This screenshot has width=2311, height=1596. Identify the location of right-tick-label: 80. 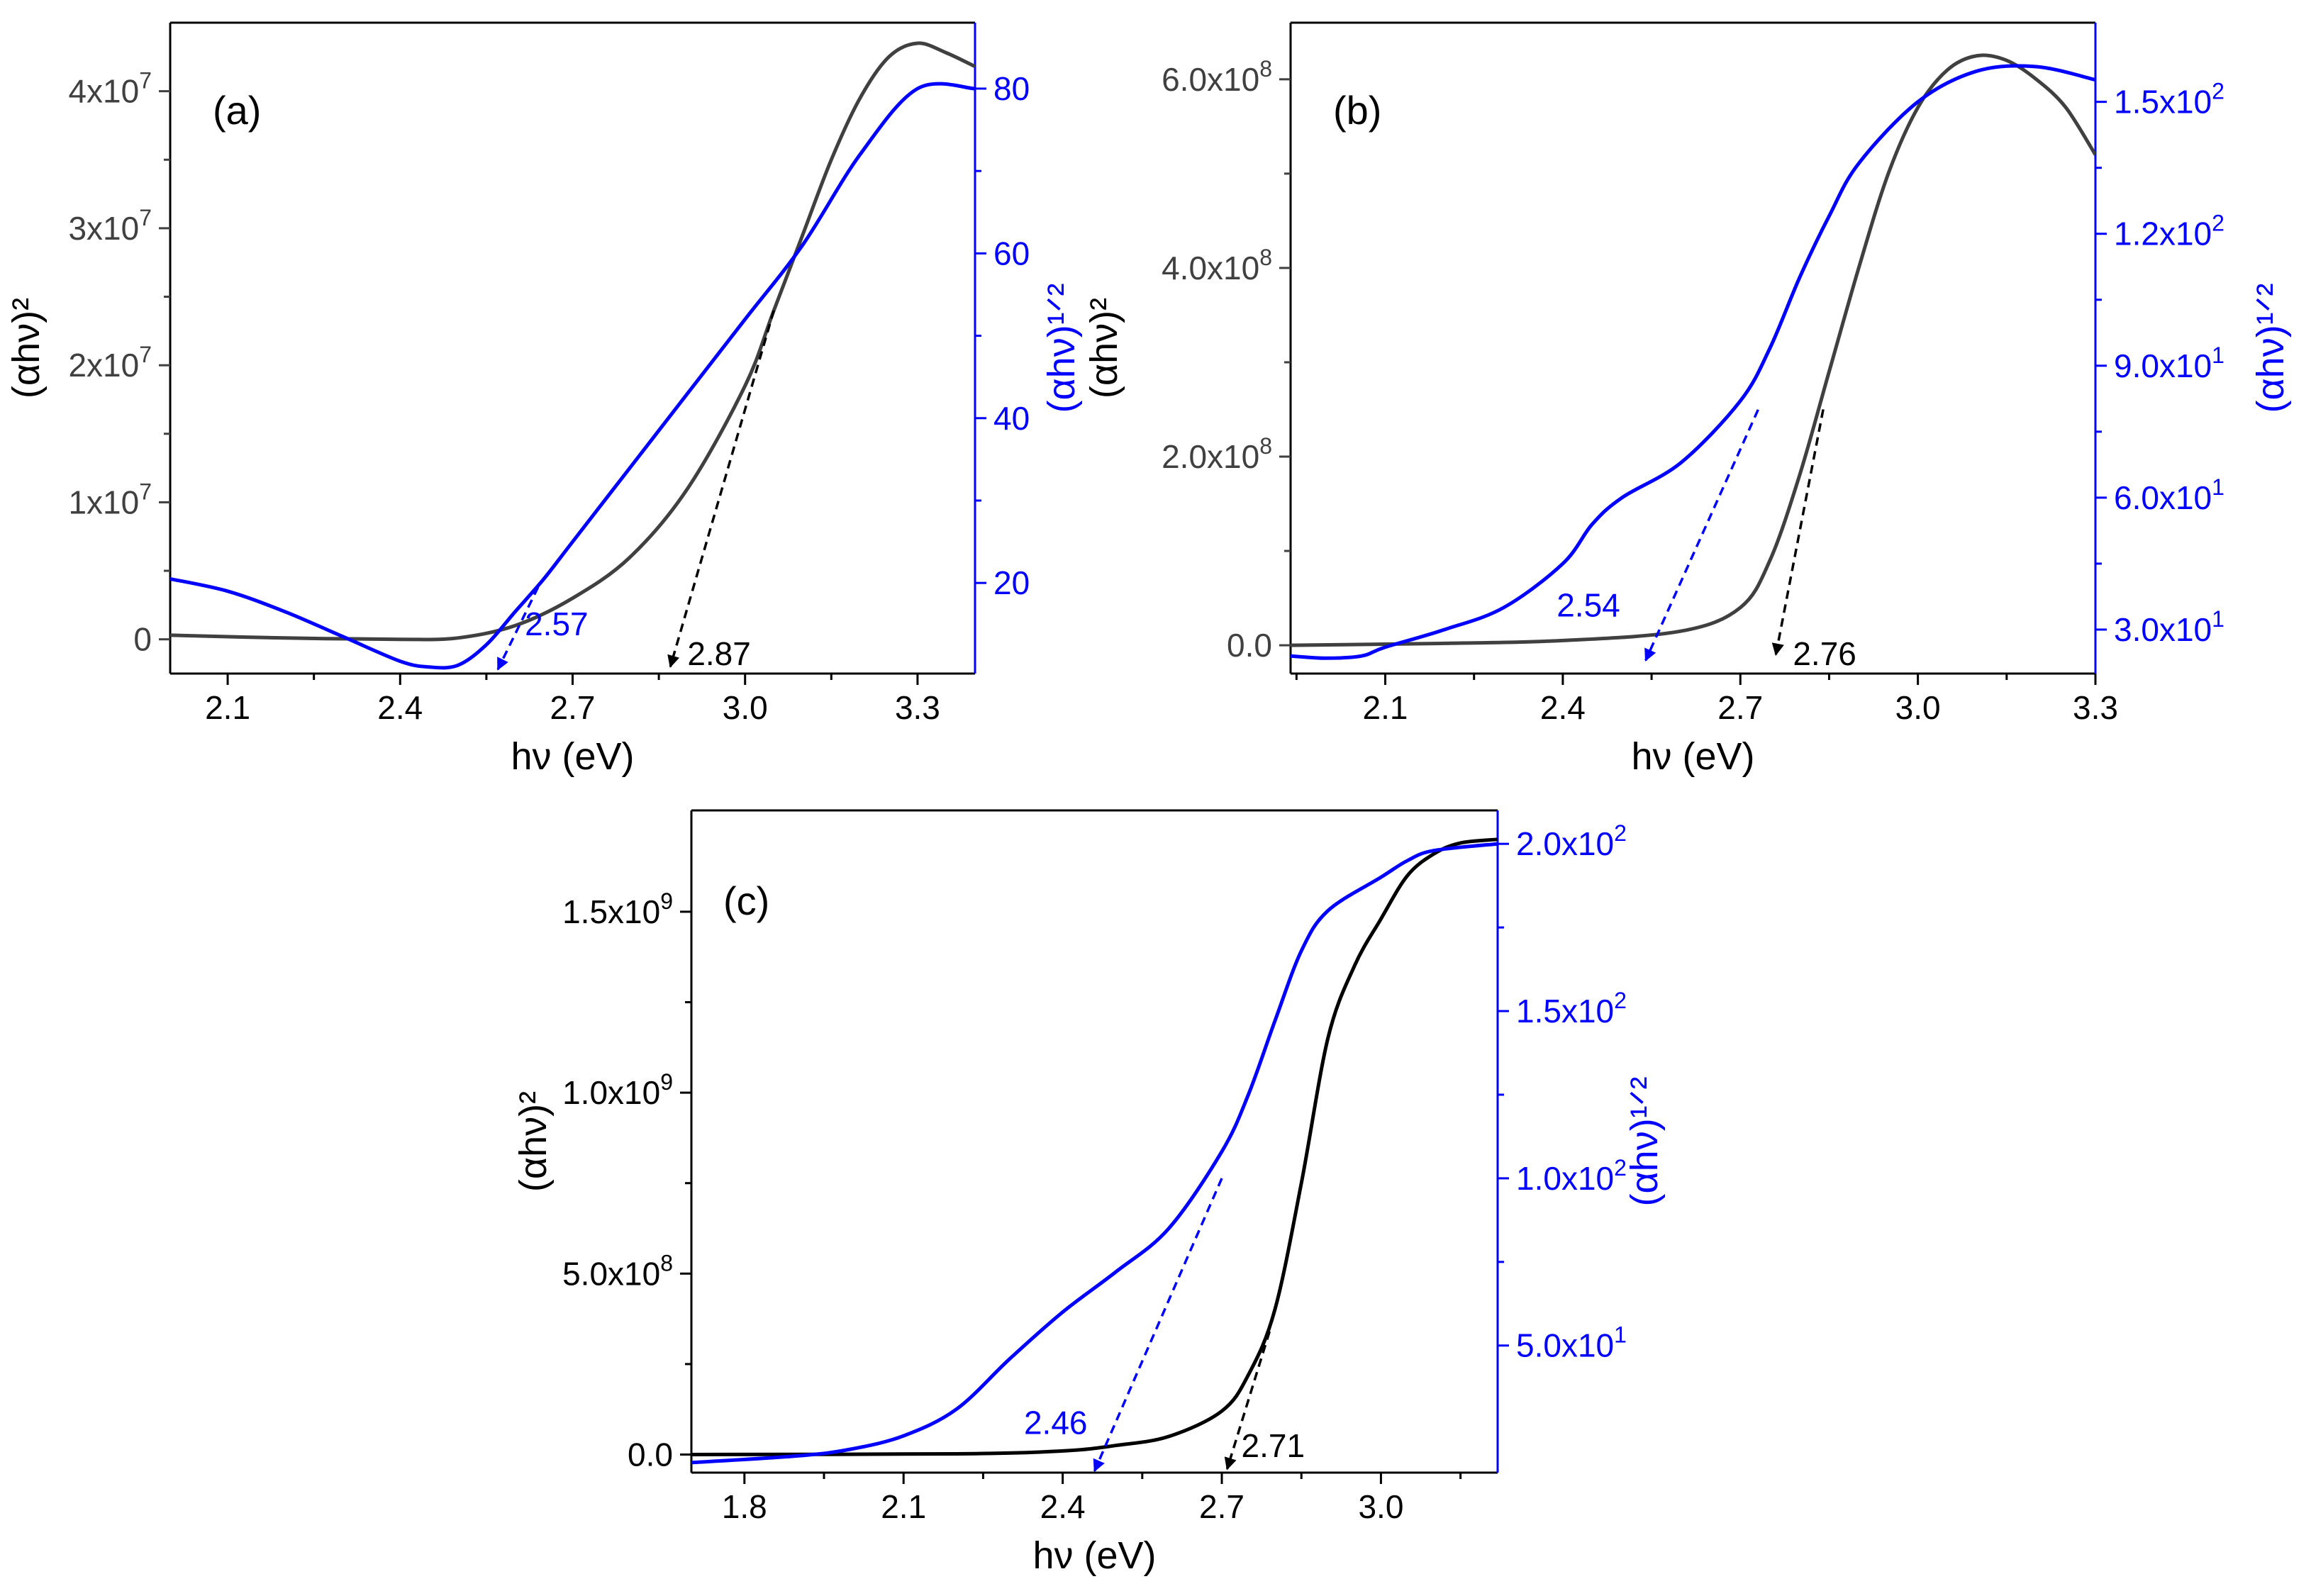
(1011, 88).